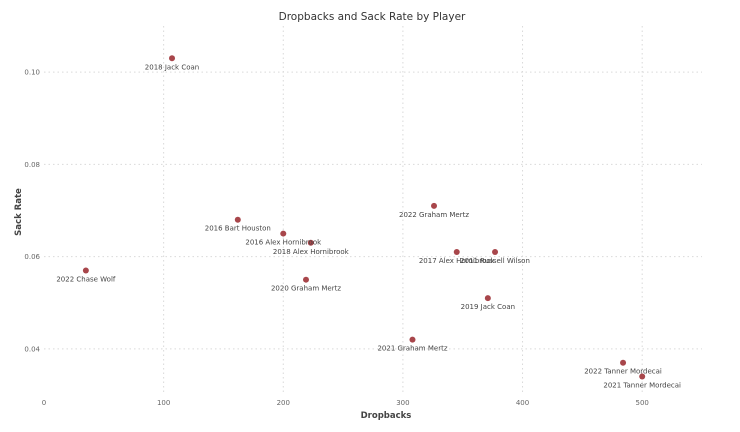 This screenshot has height=432, width=740. I want to click on y-tick-label: 0.06, so click(32, 257).